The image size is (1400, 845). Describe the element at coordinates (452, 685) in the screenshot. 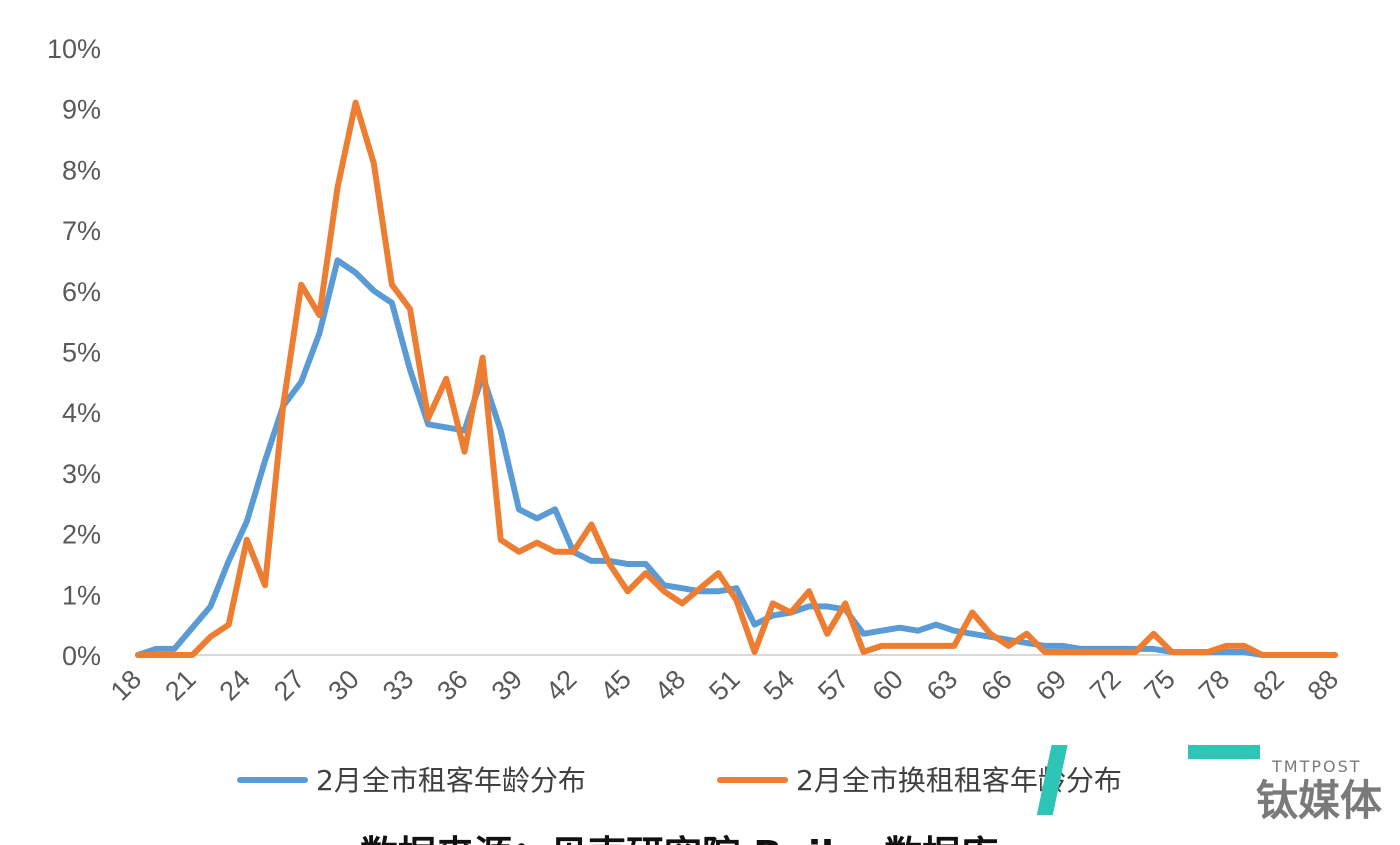

I see `x-tick-label: 36` at that location.